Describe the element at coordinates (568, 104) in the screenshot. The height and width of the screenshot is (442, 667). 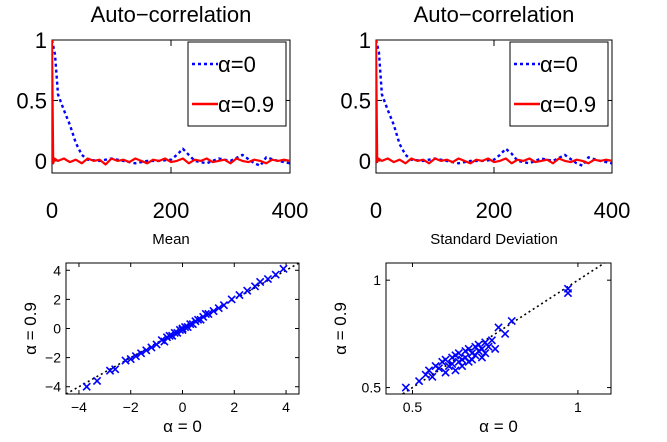
I see `legend-label: α=0.9` at that location.